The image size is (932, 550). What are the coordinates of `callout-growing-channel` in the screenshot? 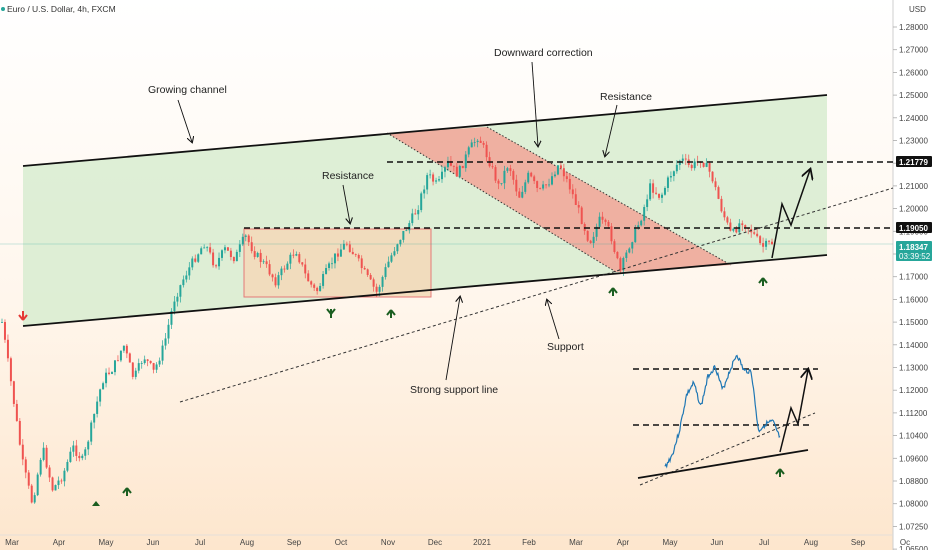 It's located at (184, 120).